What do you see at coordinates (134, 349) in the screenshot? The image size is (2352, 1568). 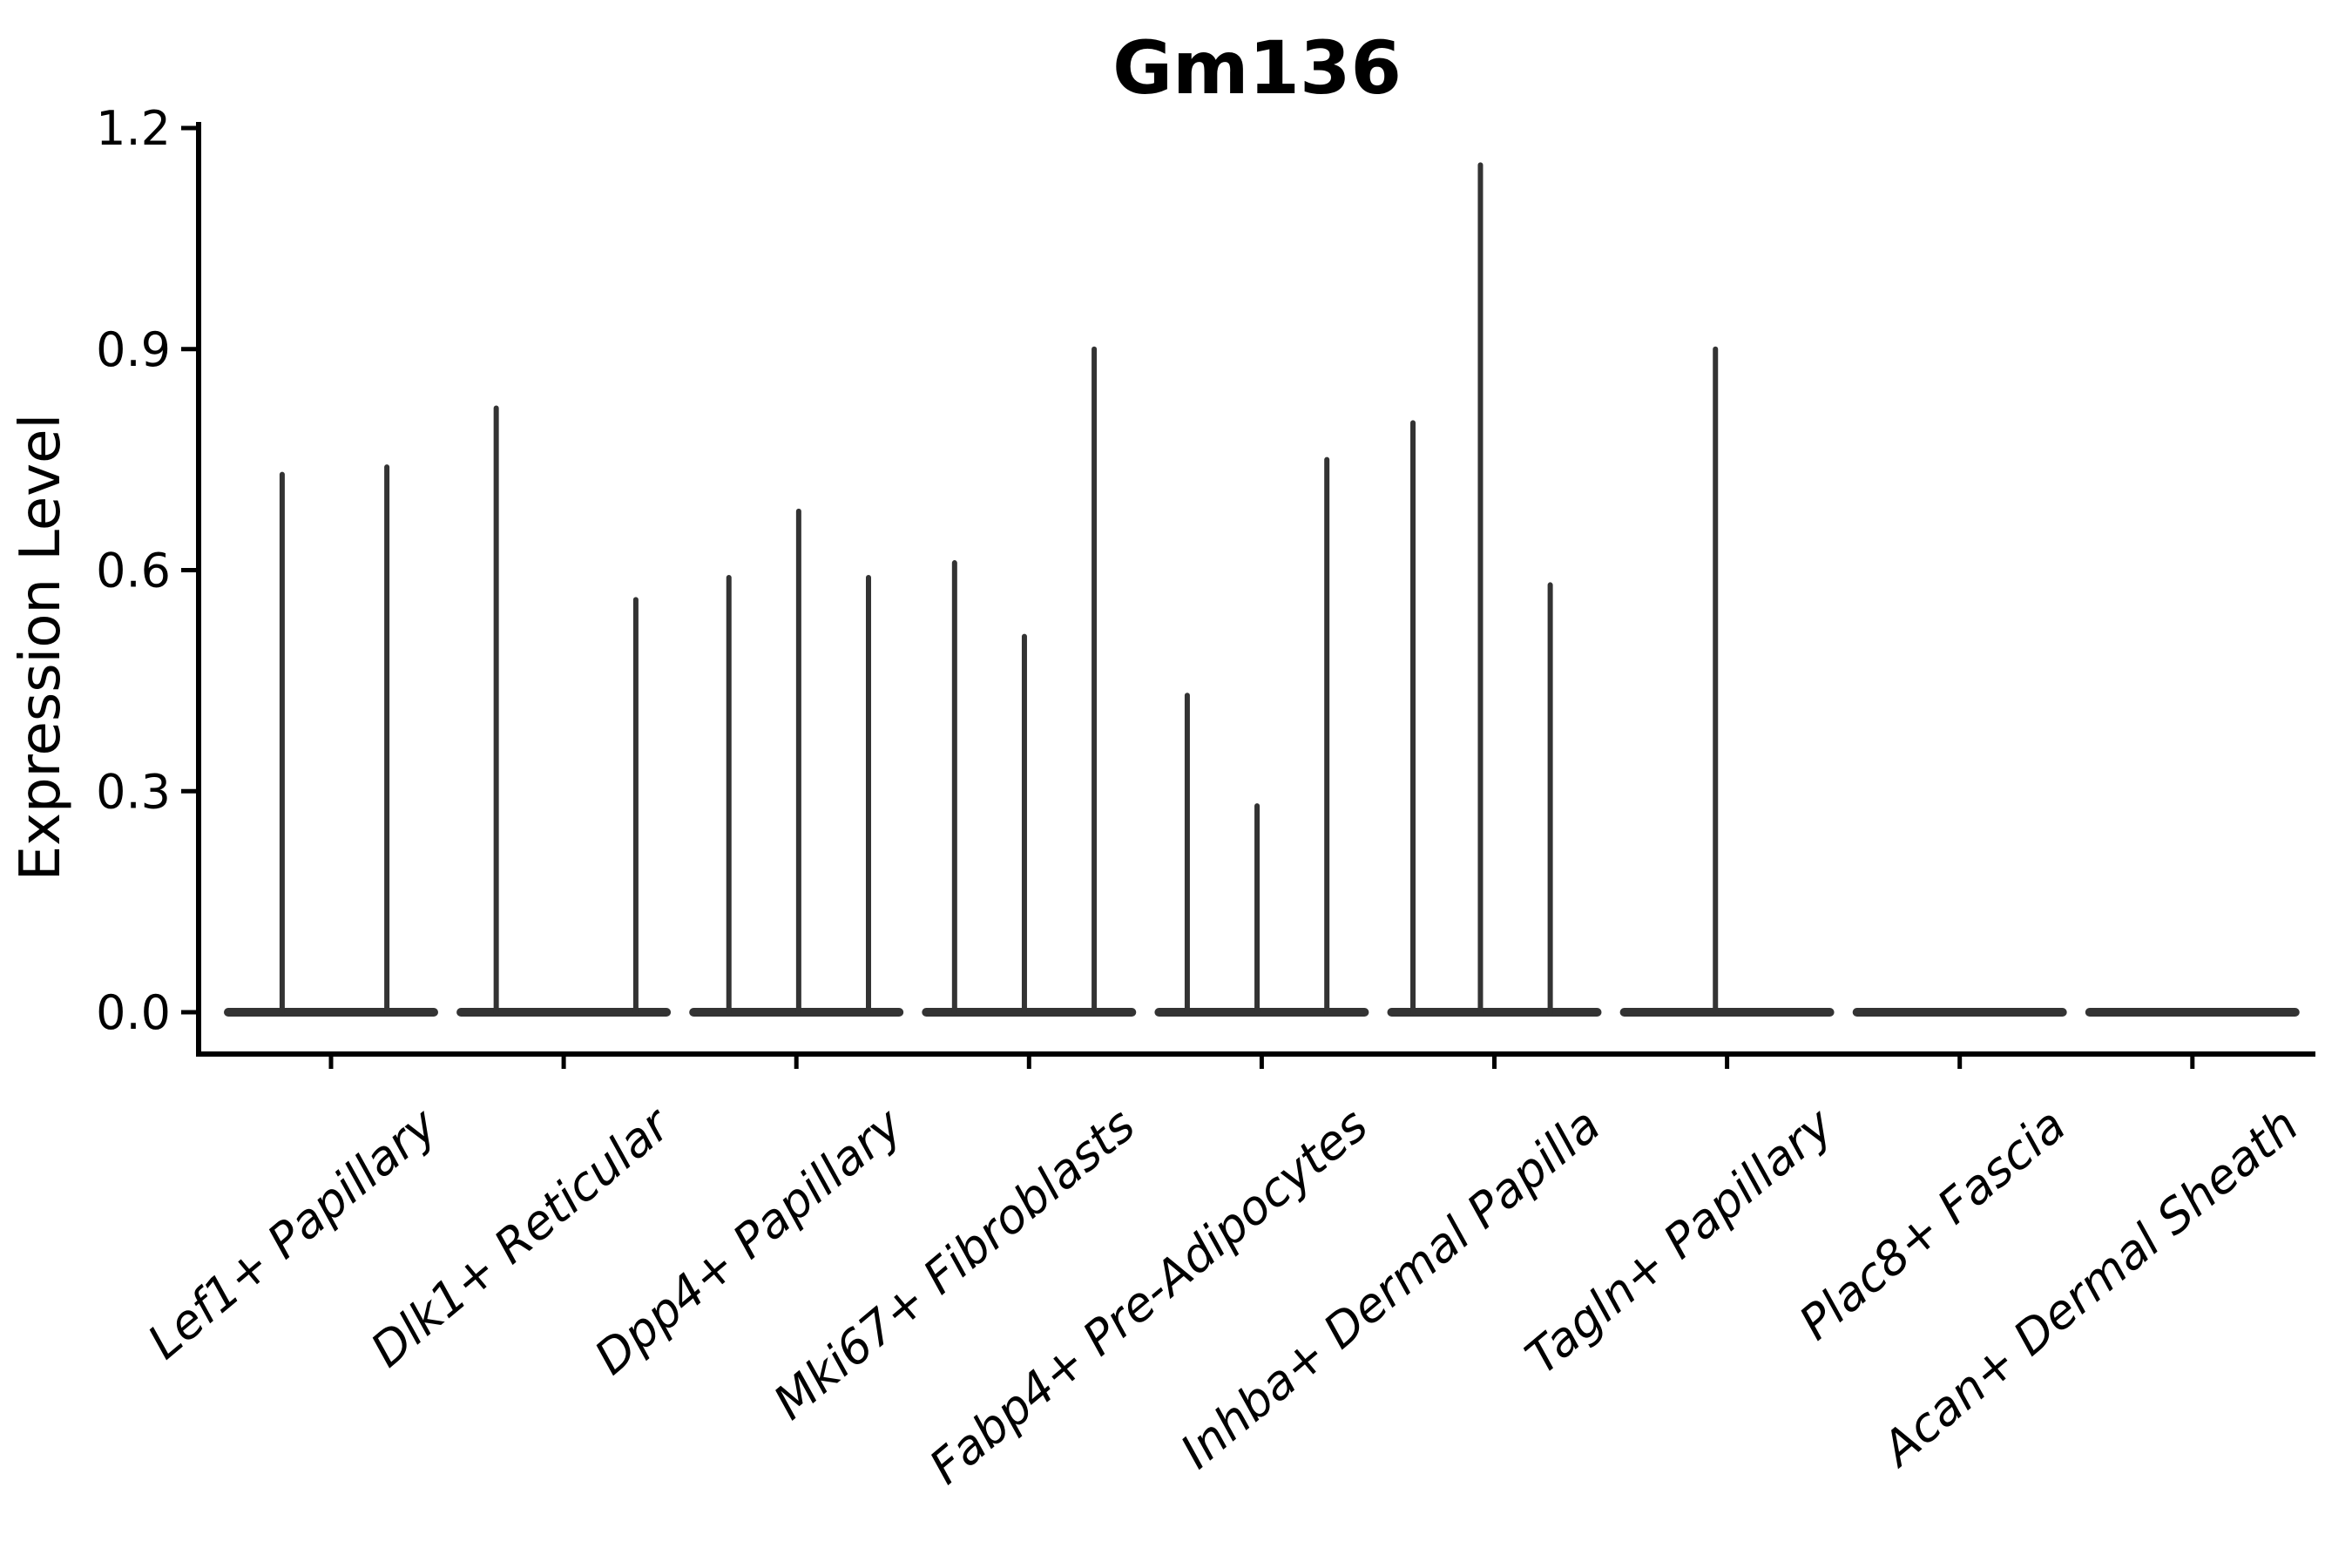 I see `y-tick-label: 0.9` at bounding box center [134, 349].